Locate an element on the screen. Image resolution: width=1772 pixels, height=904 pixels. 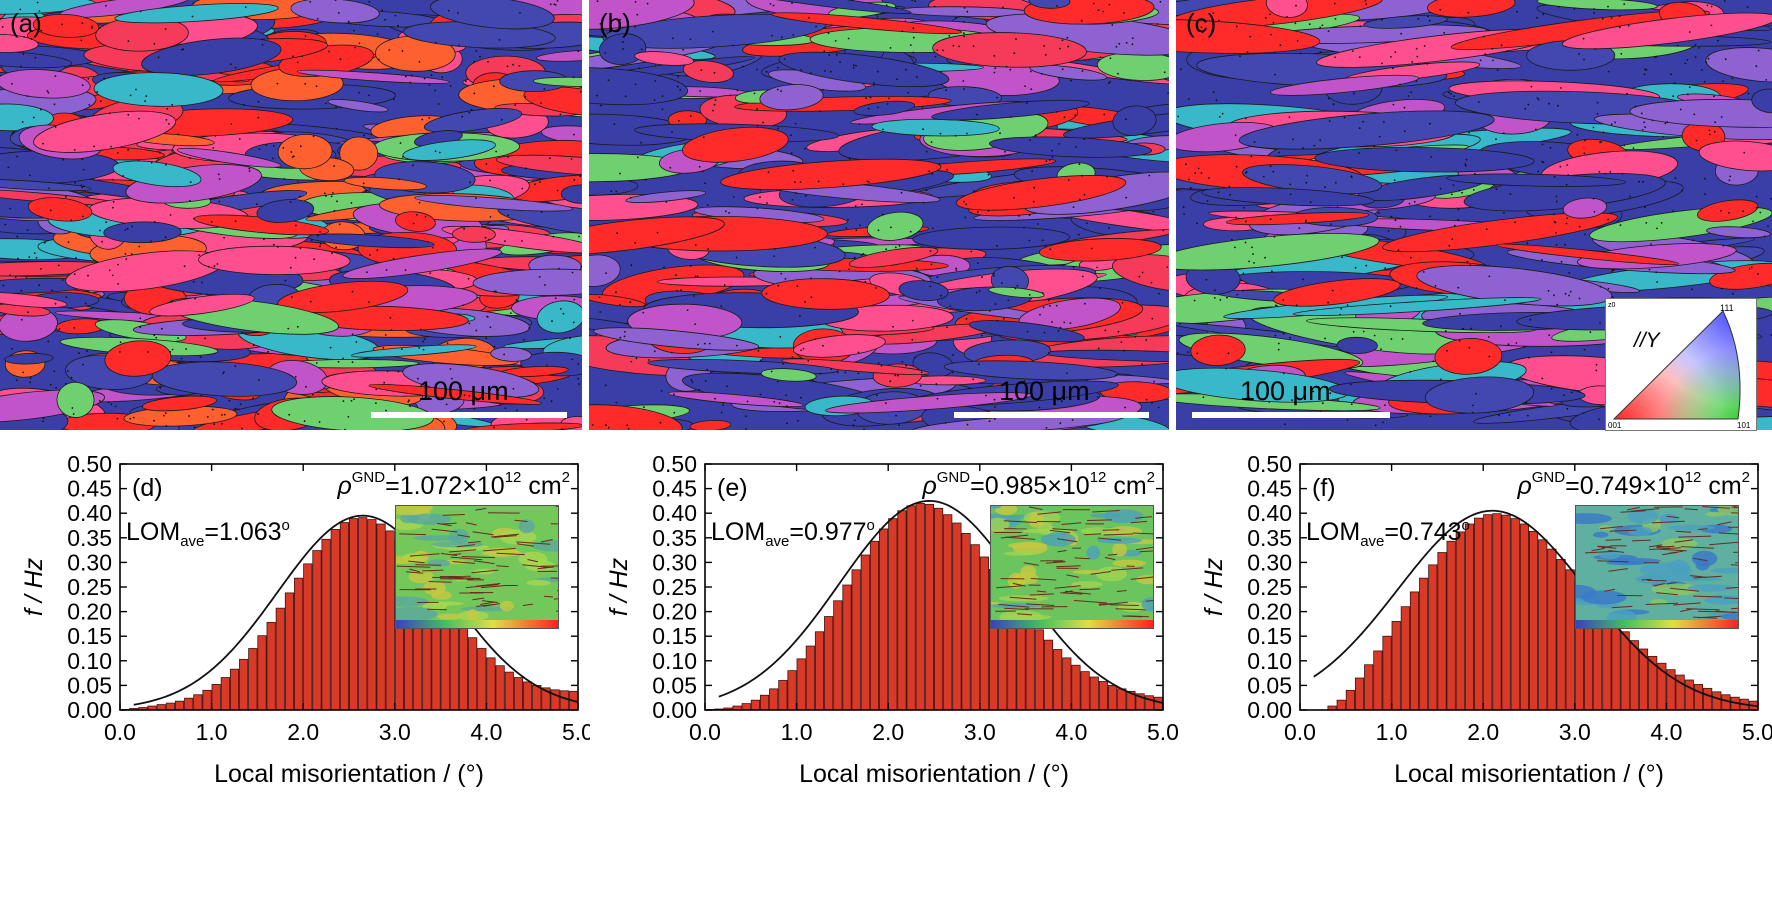
rho-gnd-annotation: ρGND=0.749×1012 cm2 is located at coordinates (1633, 484).